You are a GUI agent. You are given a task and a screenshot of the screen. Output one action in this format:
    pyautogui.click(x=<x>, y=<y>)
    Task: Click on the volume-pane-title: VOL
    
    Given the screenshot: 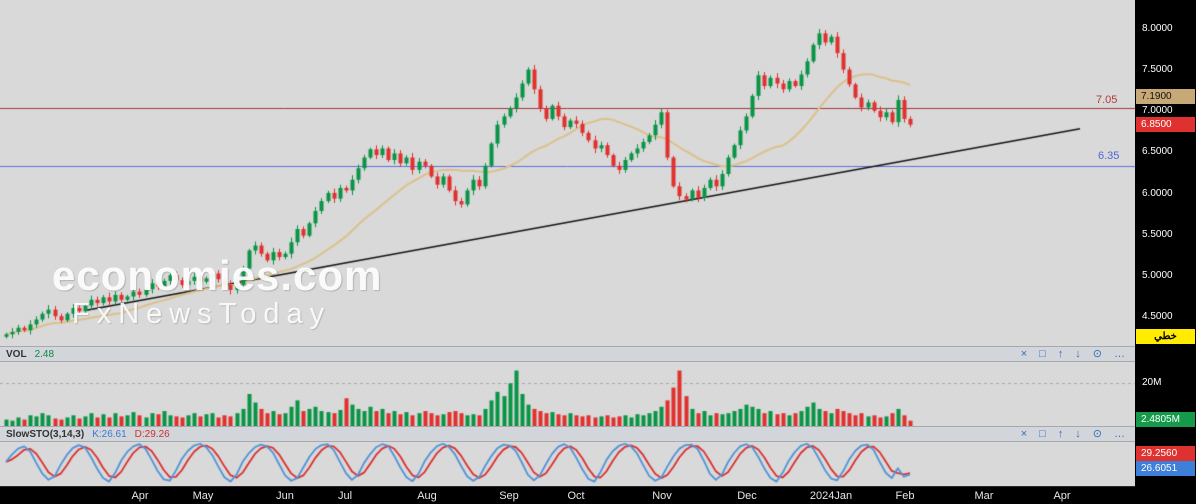 What is the action you would take?
    pyautogui.click(x=16, y=354)
    